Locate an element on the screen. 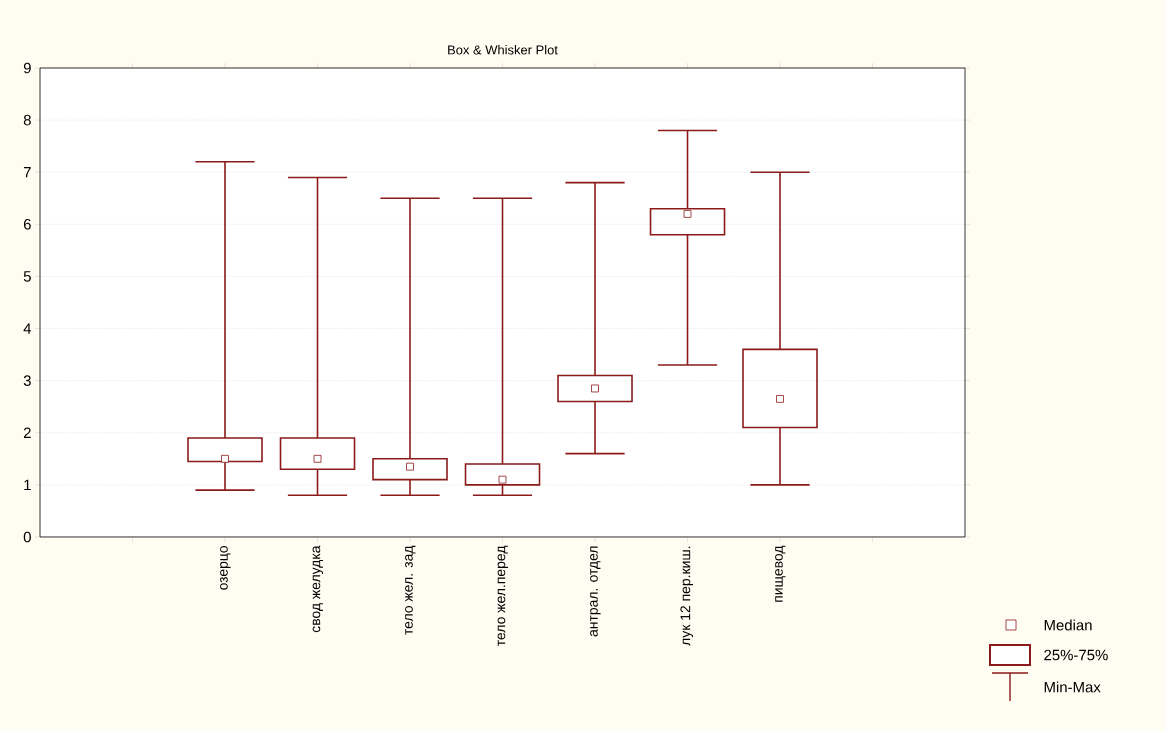 This screenshot has height=731, width=1165. y-tick-label: 5 is located at coordinates (27, 276).